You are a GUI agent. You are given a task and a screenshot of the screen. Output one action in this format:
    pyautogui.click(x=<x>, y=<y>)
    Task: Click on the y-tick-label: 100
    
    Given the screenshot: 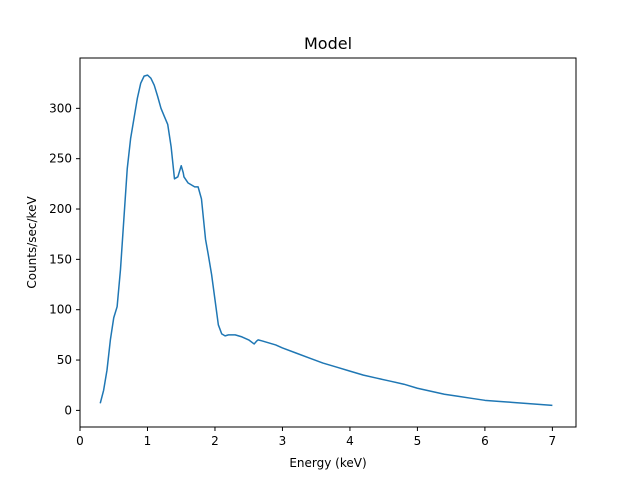 What is the action you would take?
    pyautogui.click(x=60, y=310)
    